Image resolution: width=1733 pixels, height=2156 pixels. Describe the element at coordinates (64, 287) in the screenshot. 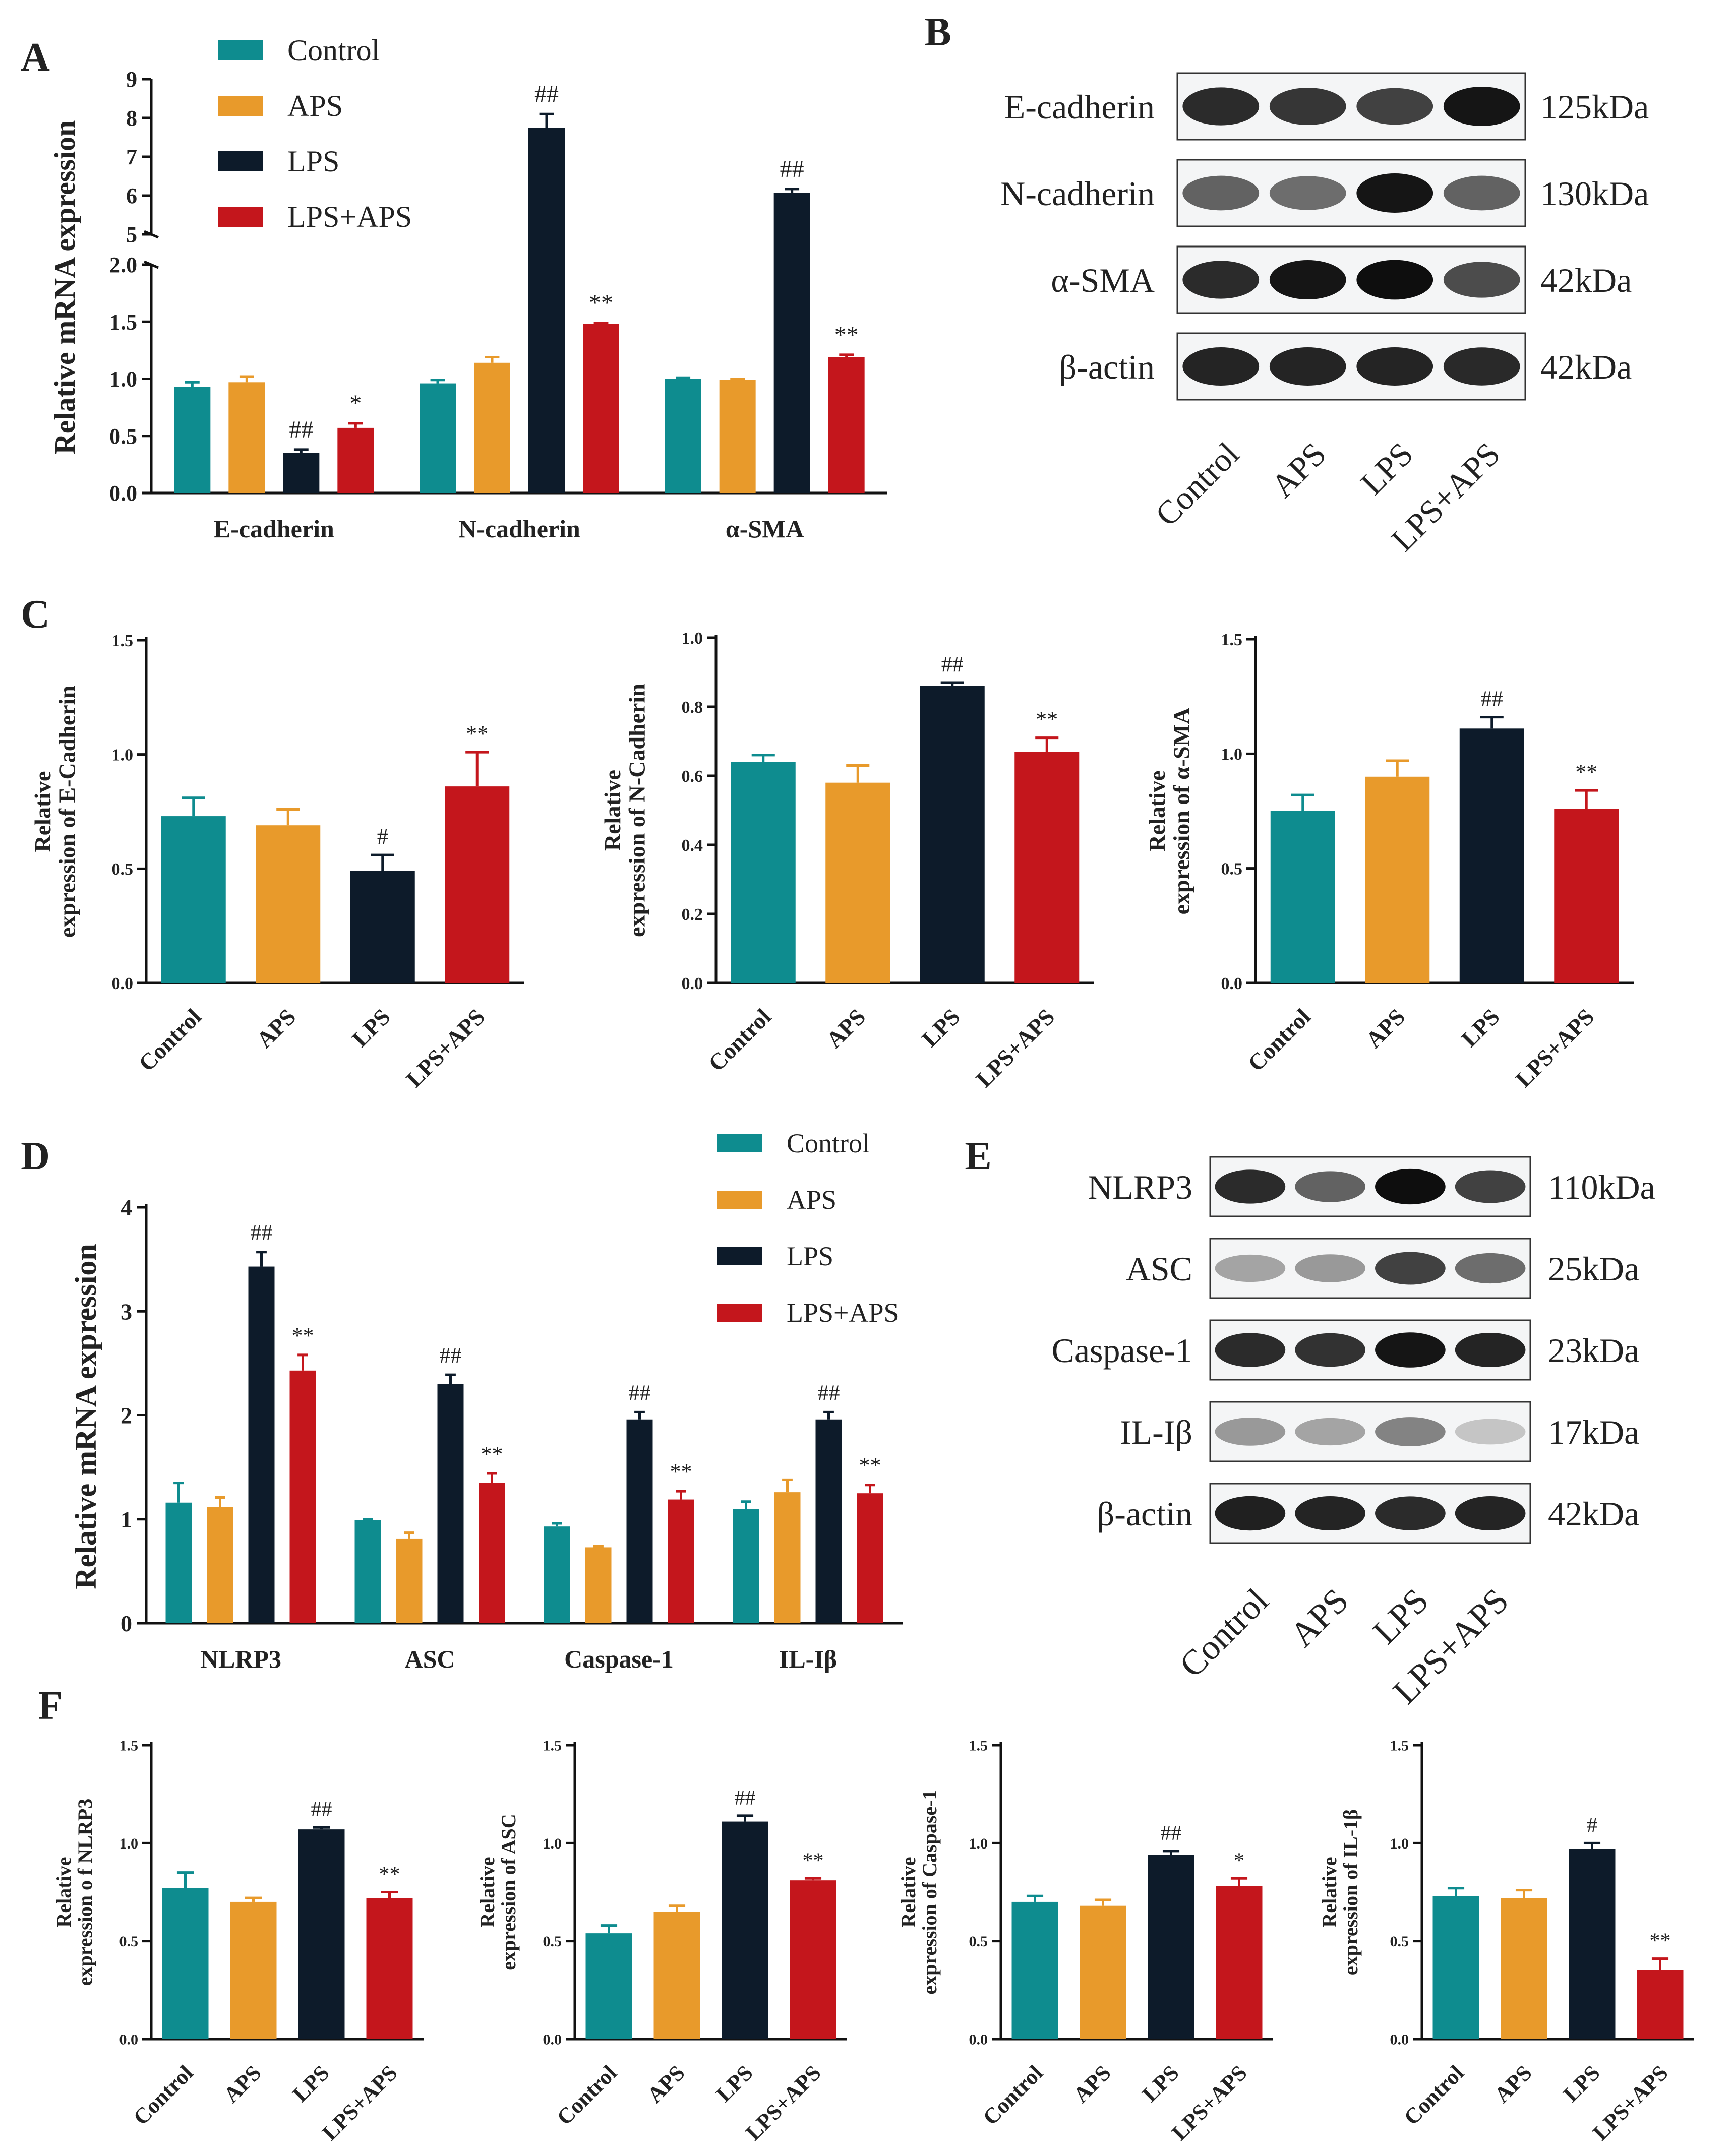

I see `y-axis-label: Relative mRNA expression` at that location.